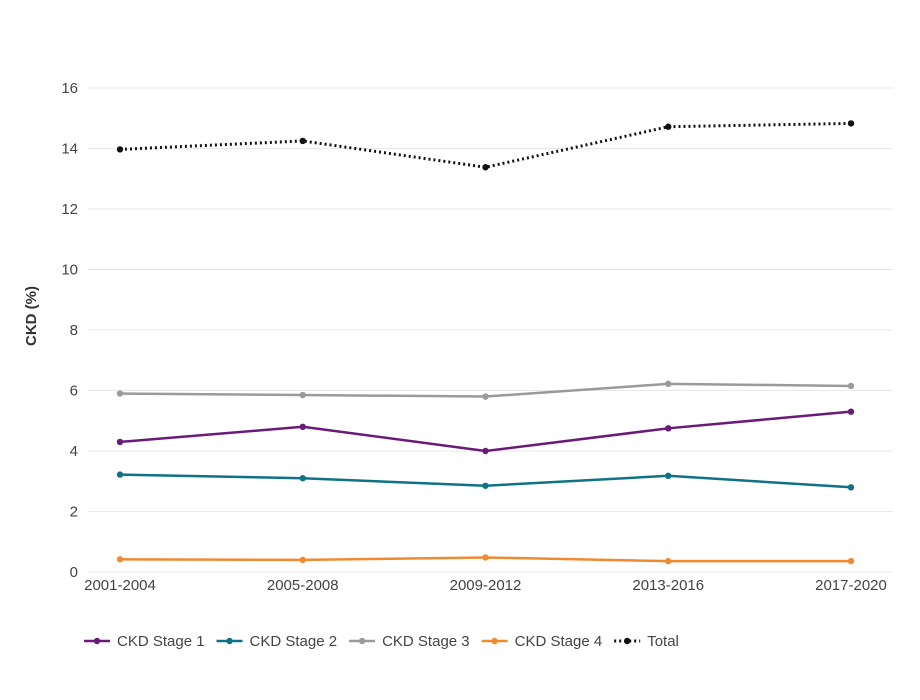  I want to click on y-tick-label: 6, so click(74, 391).